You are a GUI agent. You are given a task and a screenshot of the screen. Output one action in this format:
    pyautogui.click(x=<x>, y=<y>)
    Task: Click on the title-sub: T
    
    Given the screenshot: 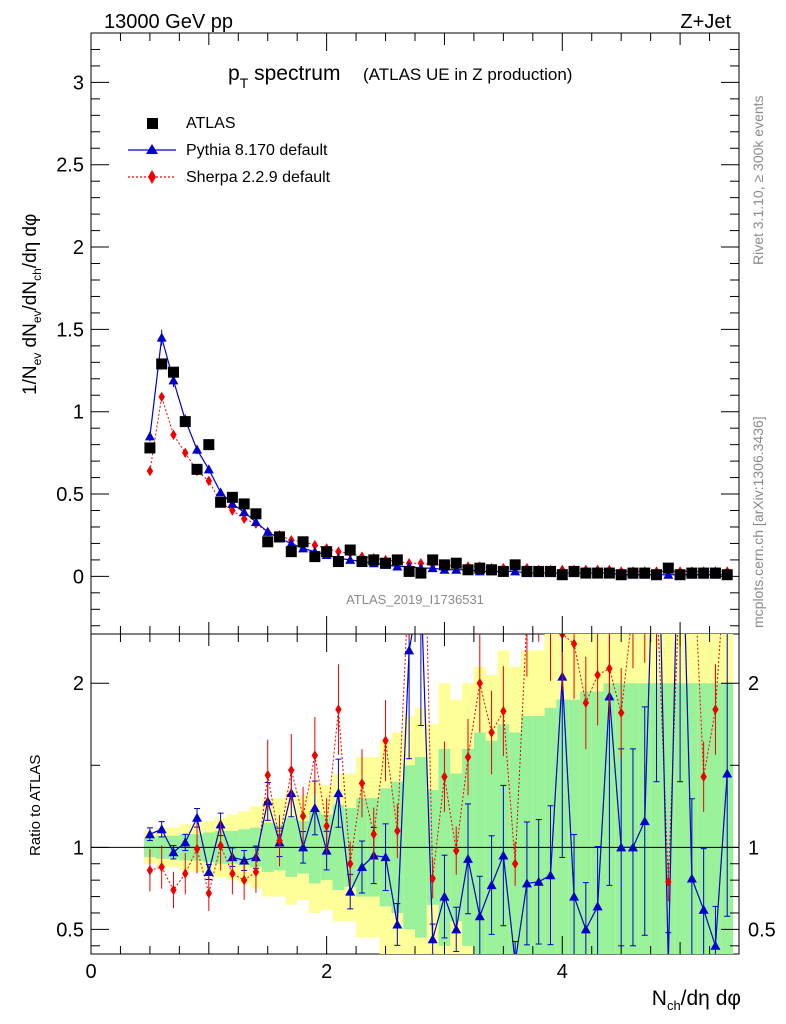 What is the action you would take?
    pyautogui.click(x=244, y=83)
    